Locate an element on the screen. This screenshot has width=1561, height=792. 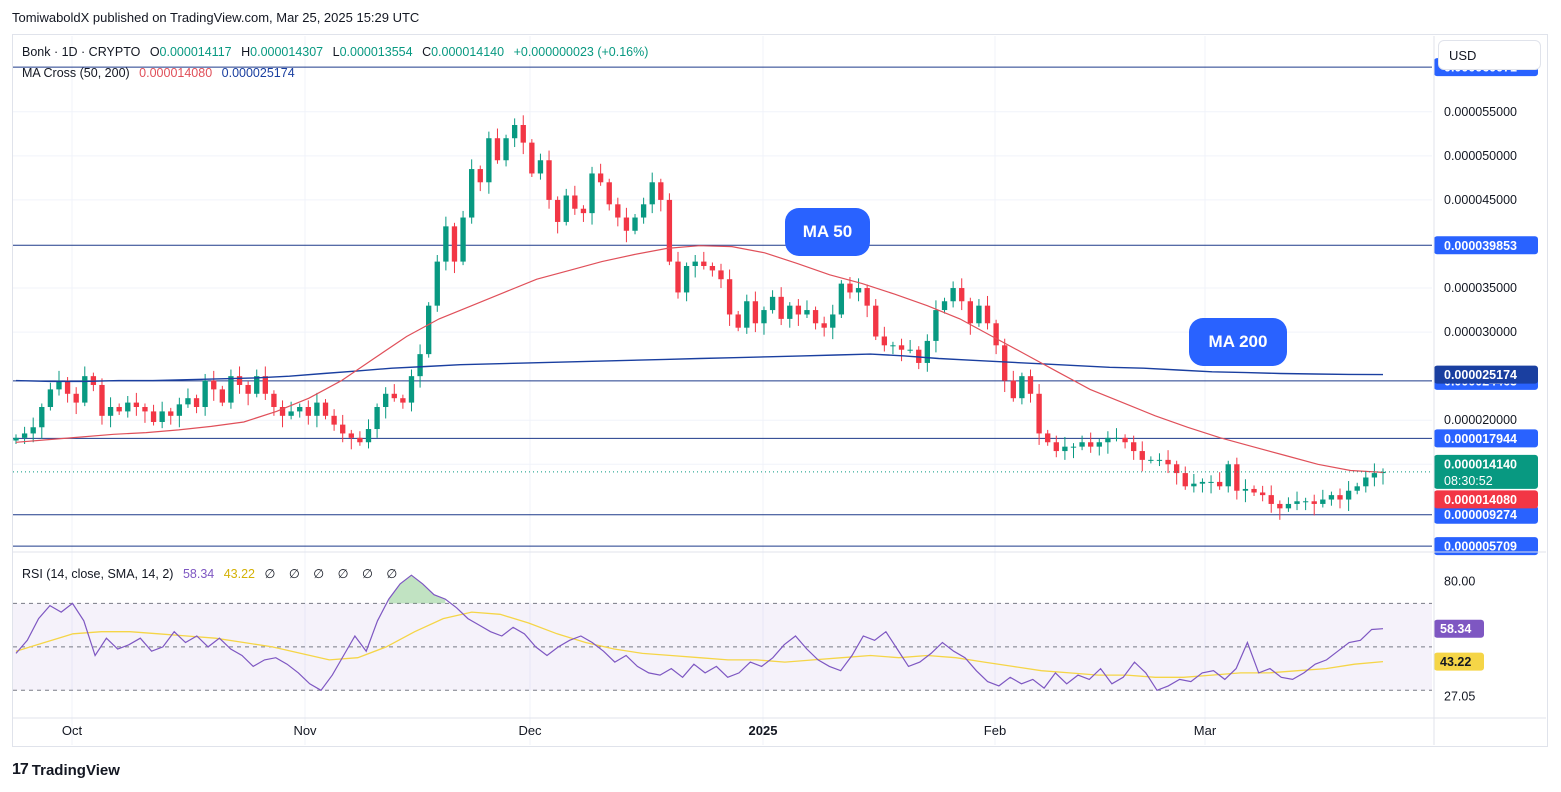
price-tag-ma50 is located at coordinates (1486, 499).